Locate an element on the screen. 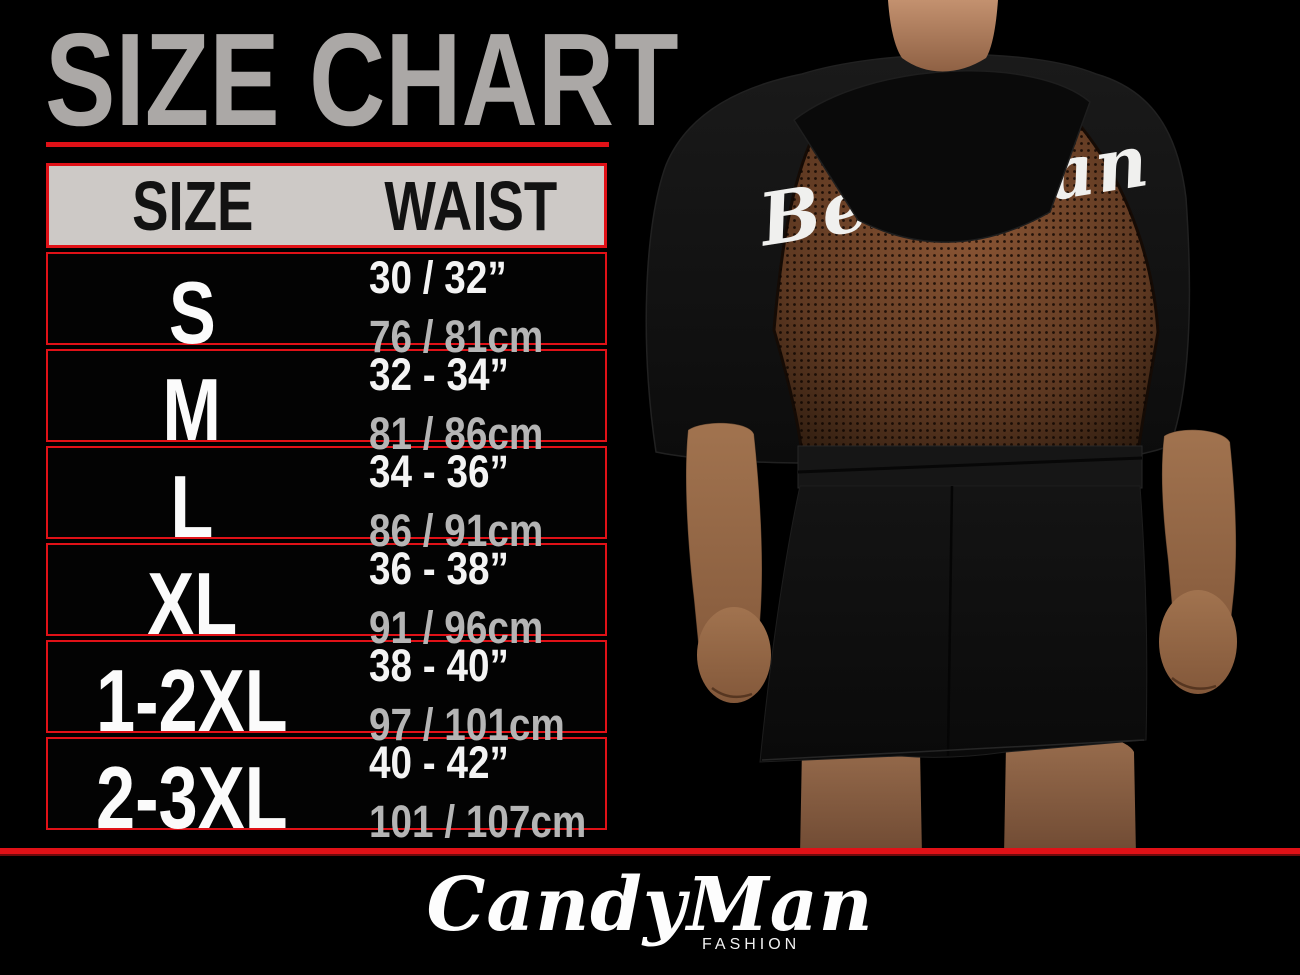  size-cell: S is located at coordinates (192, 312).